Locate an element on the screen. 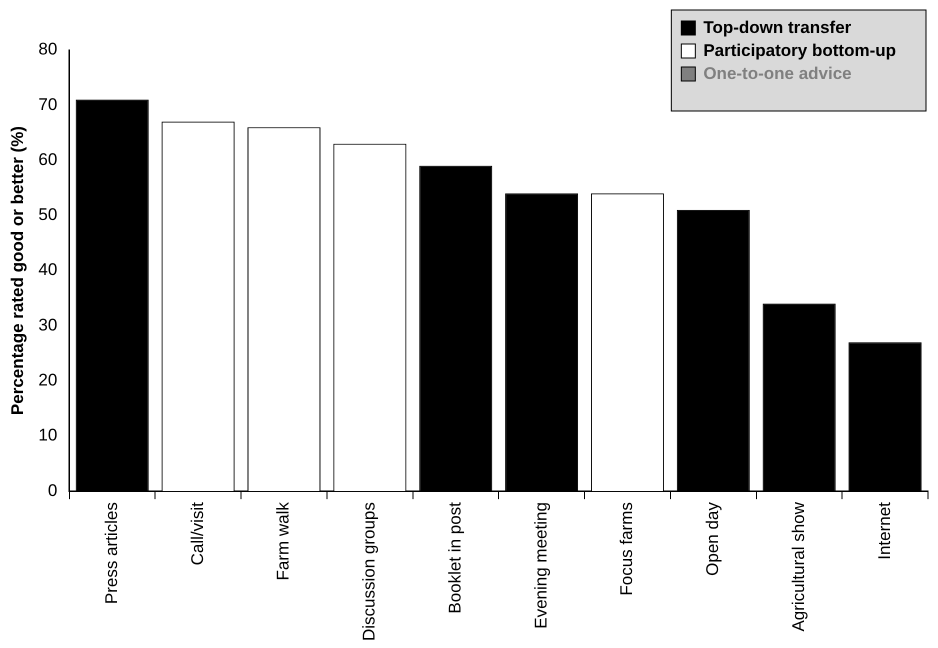  x-tick-label: Agricultural show is located at coordinates (798, 566).